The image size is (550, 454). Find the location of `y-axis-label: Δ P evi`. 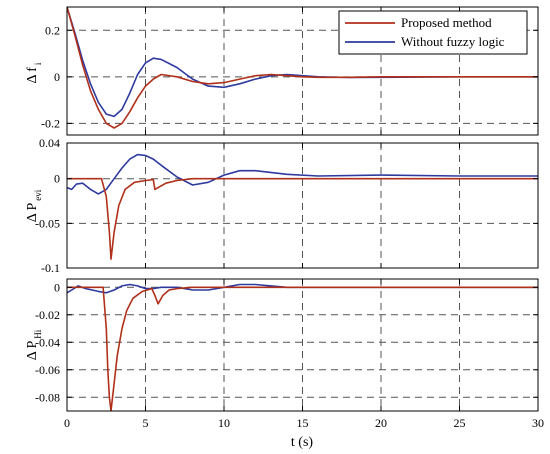

y-axis-label: Δ P evi is located at coordinates (34, 205).